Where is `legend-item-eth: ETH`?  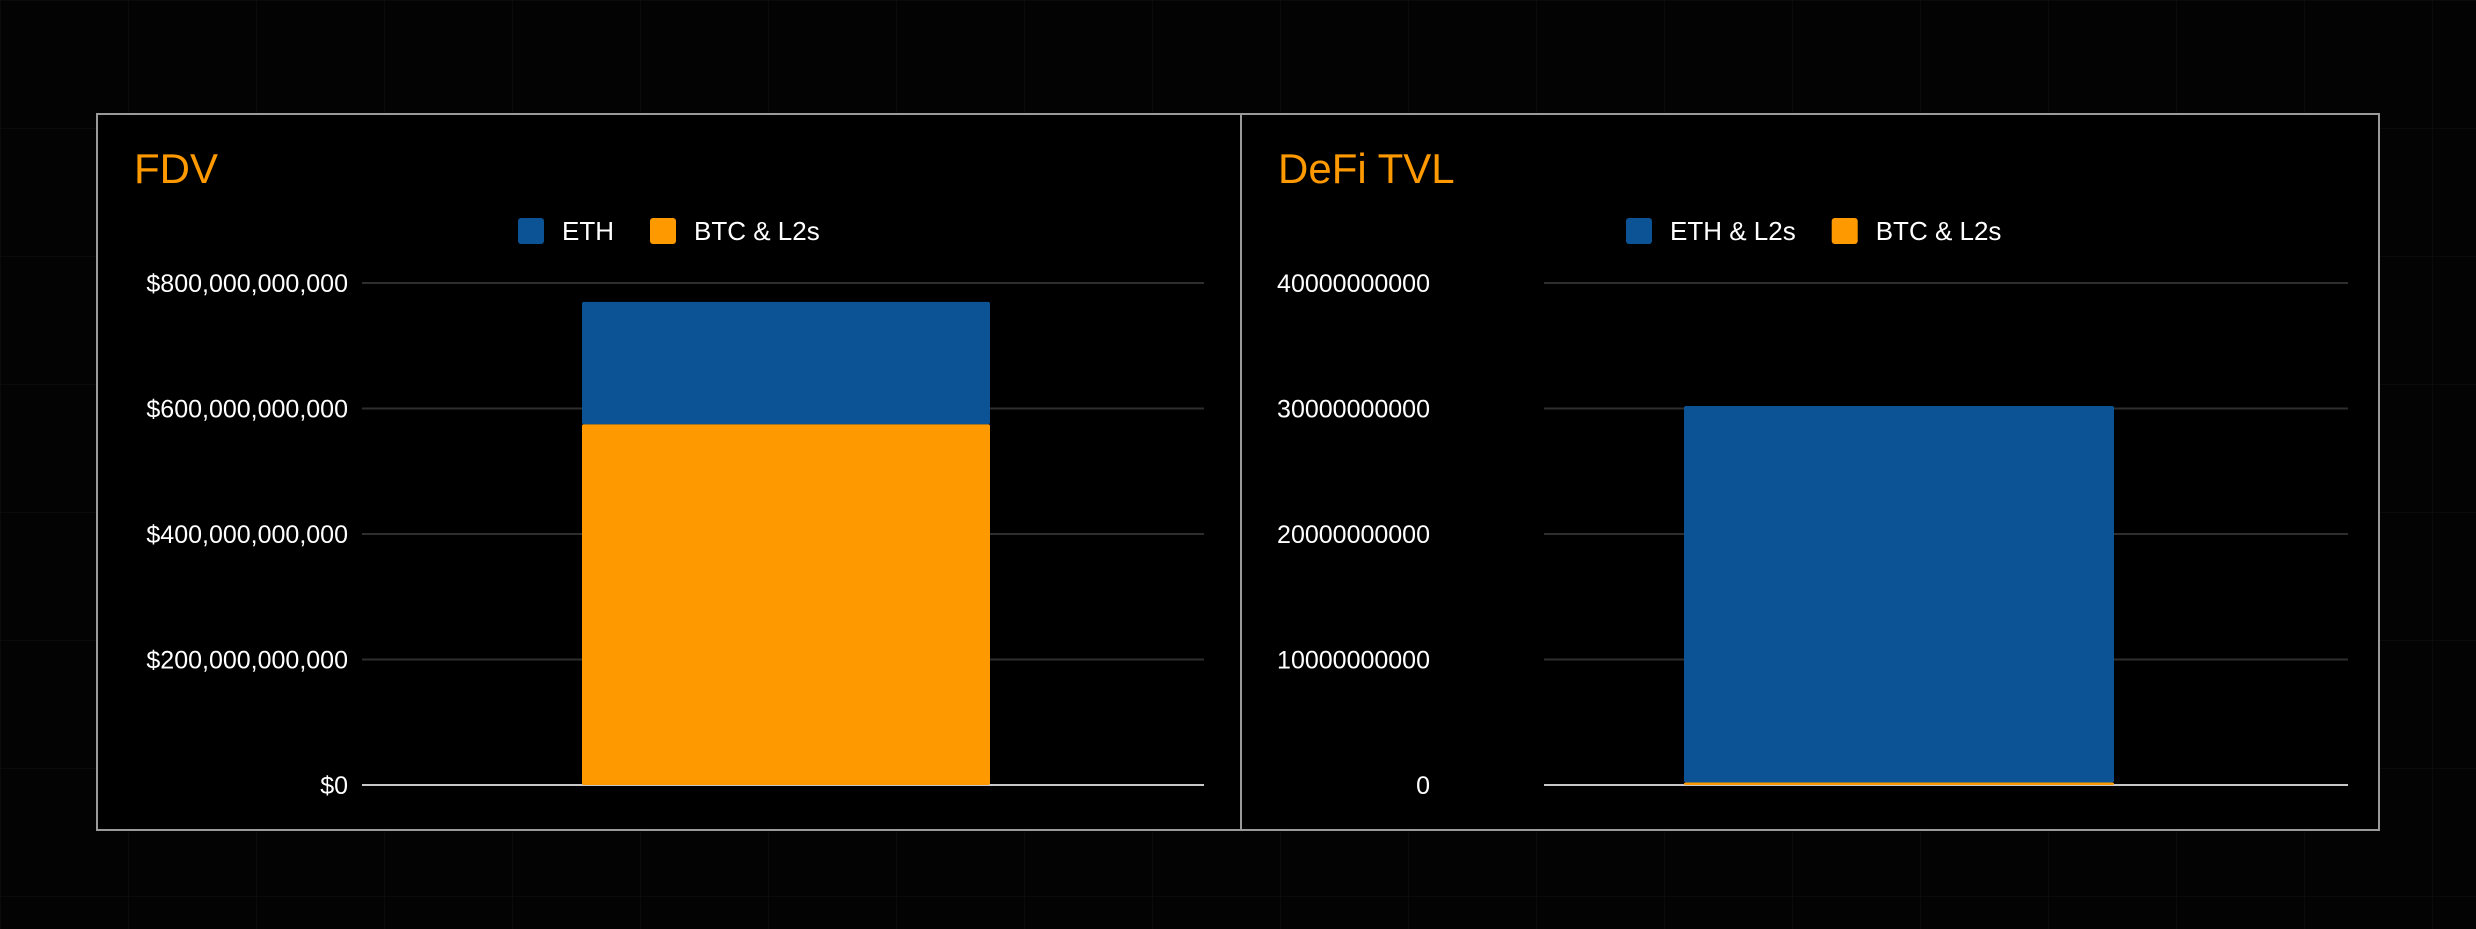 legend-item-eth: ETH is located at coordinates (566, 231).